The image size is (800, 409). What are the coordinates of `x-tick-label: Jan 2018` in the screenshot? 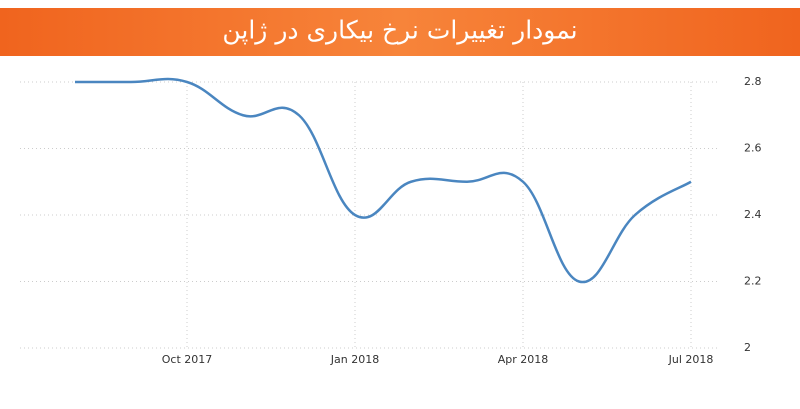 It's located at (354, 359).